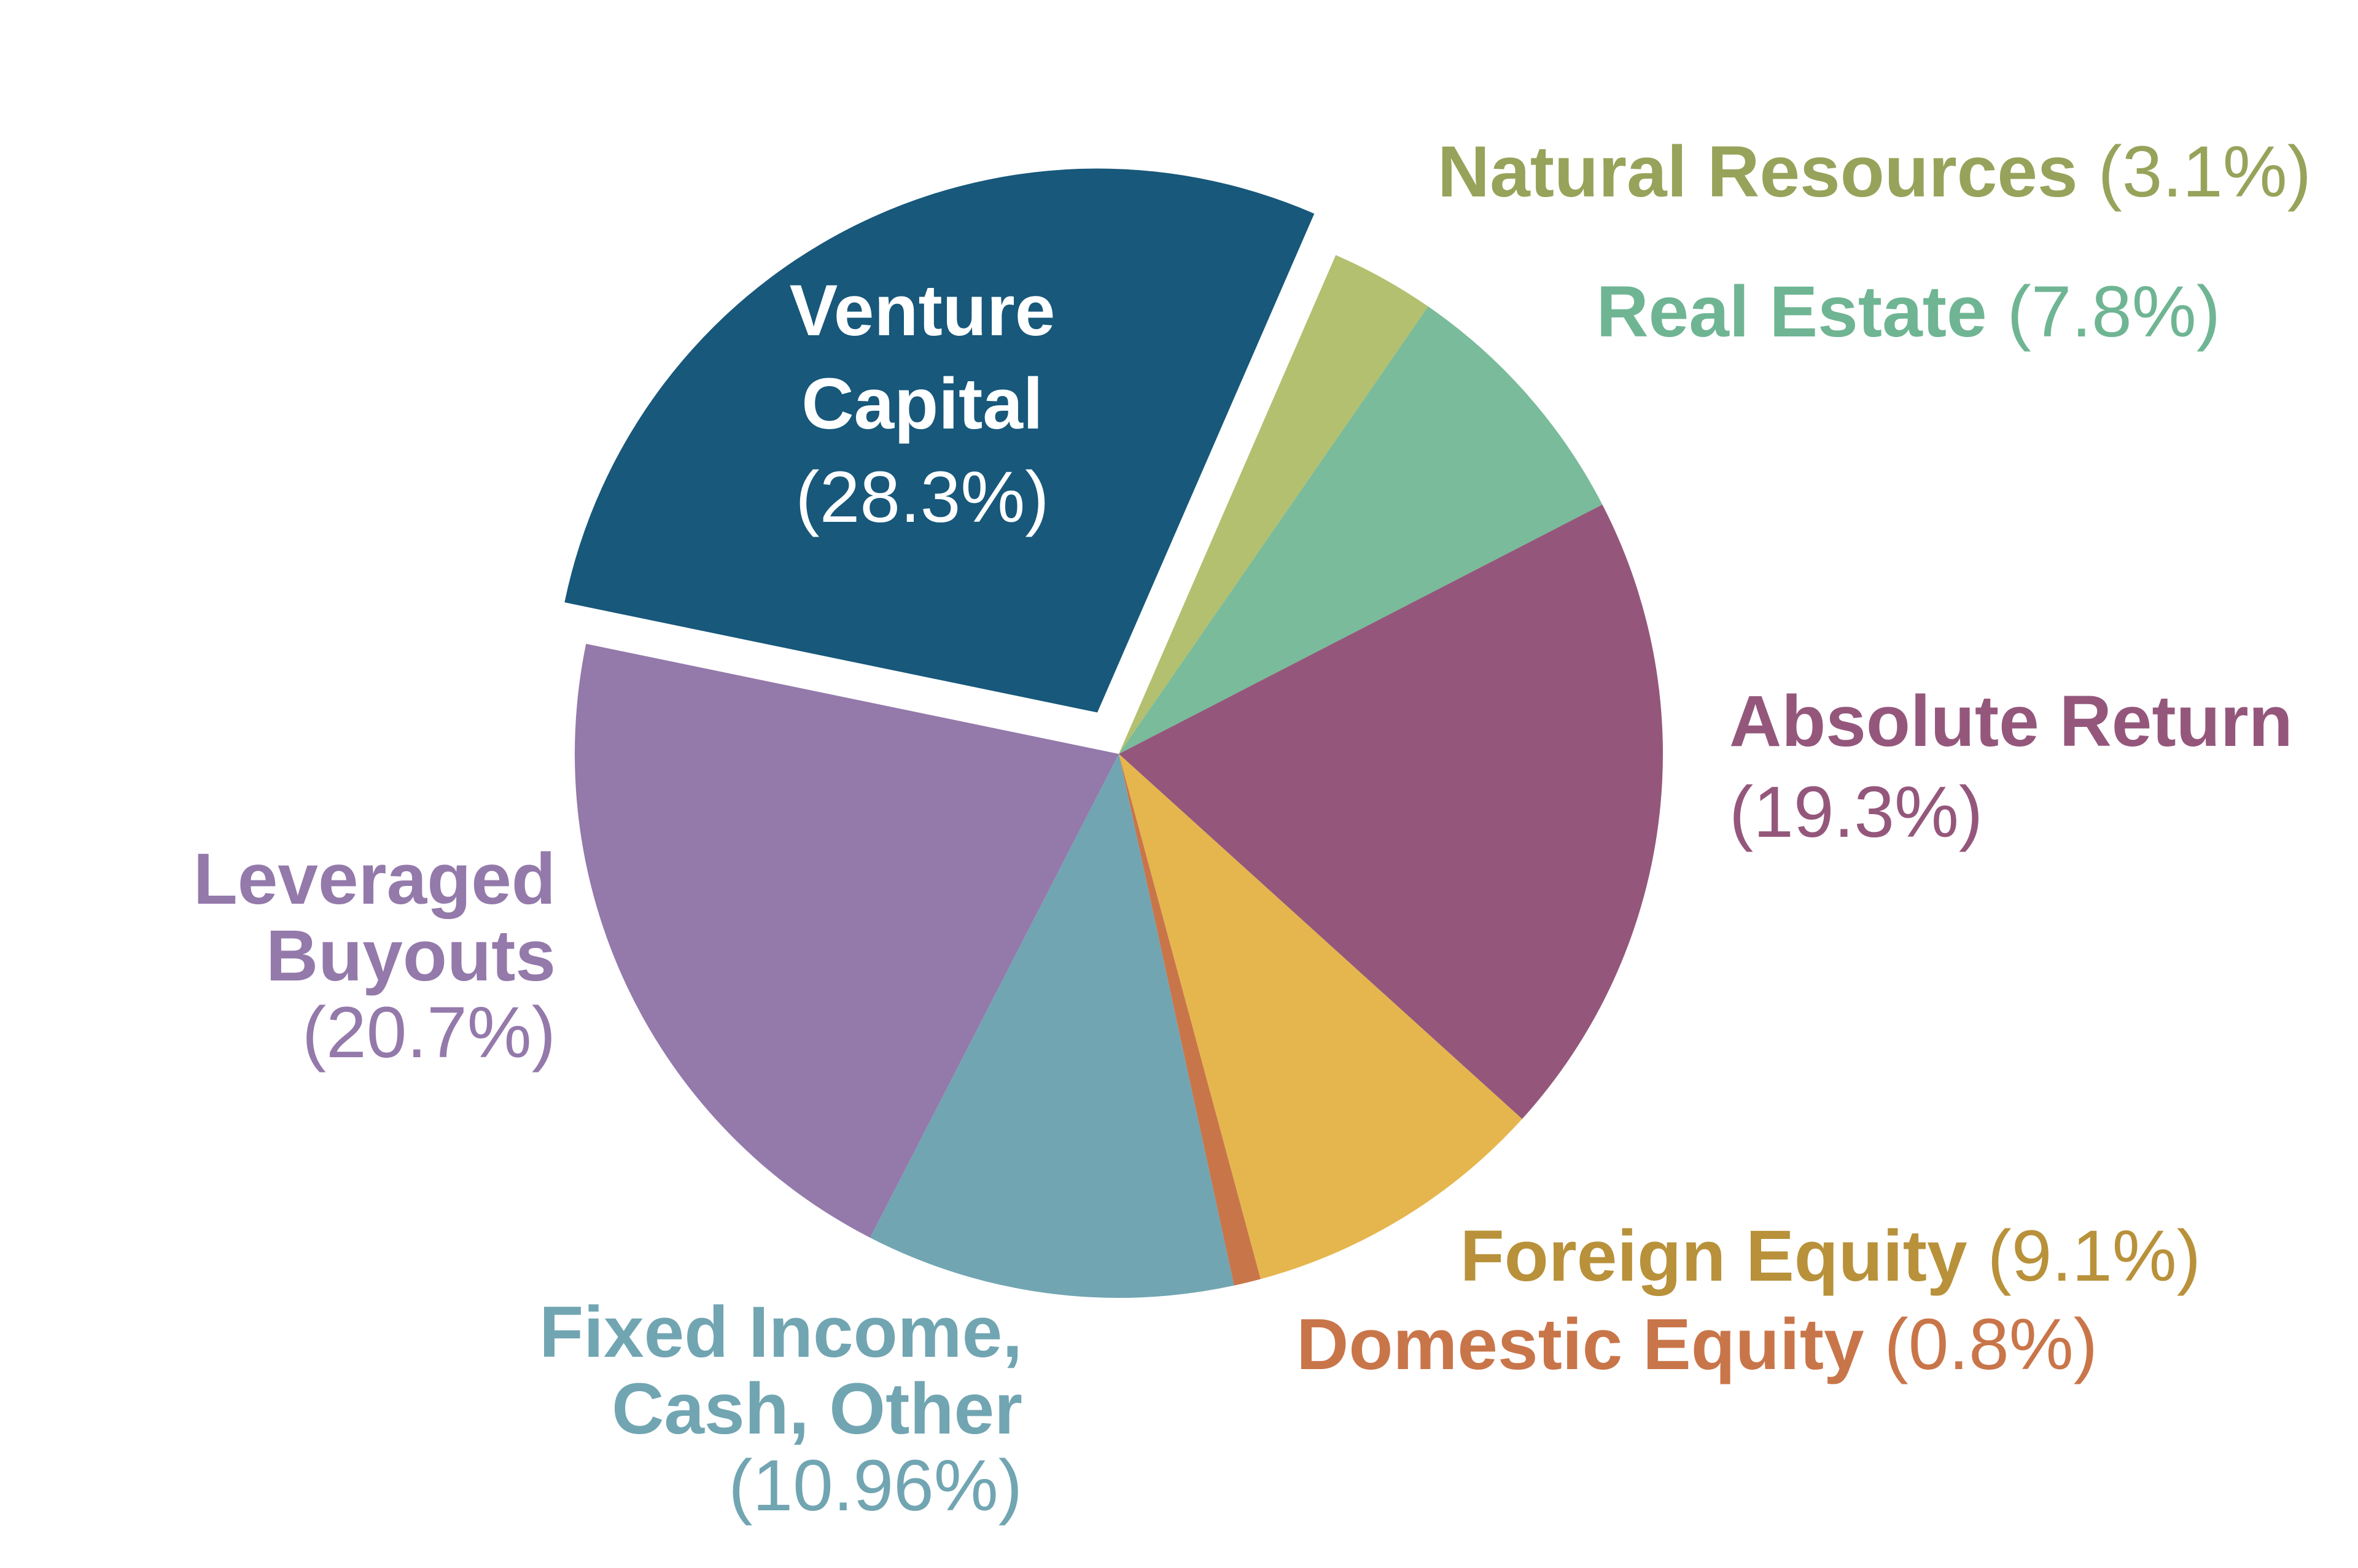  I want to click on slice-label-name: Leveraged, so click(374, 880).